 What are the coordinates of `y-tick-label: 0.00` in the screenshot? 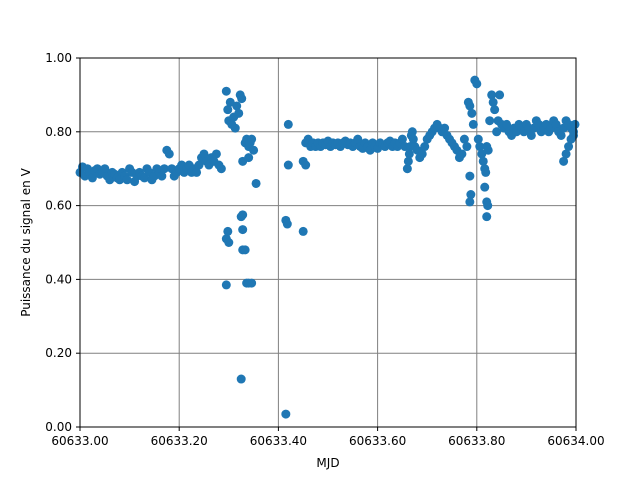 It's located at (58, 427).